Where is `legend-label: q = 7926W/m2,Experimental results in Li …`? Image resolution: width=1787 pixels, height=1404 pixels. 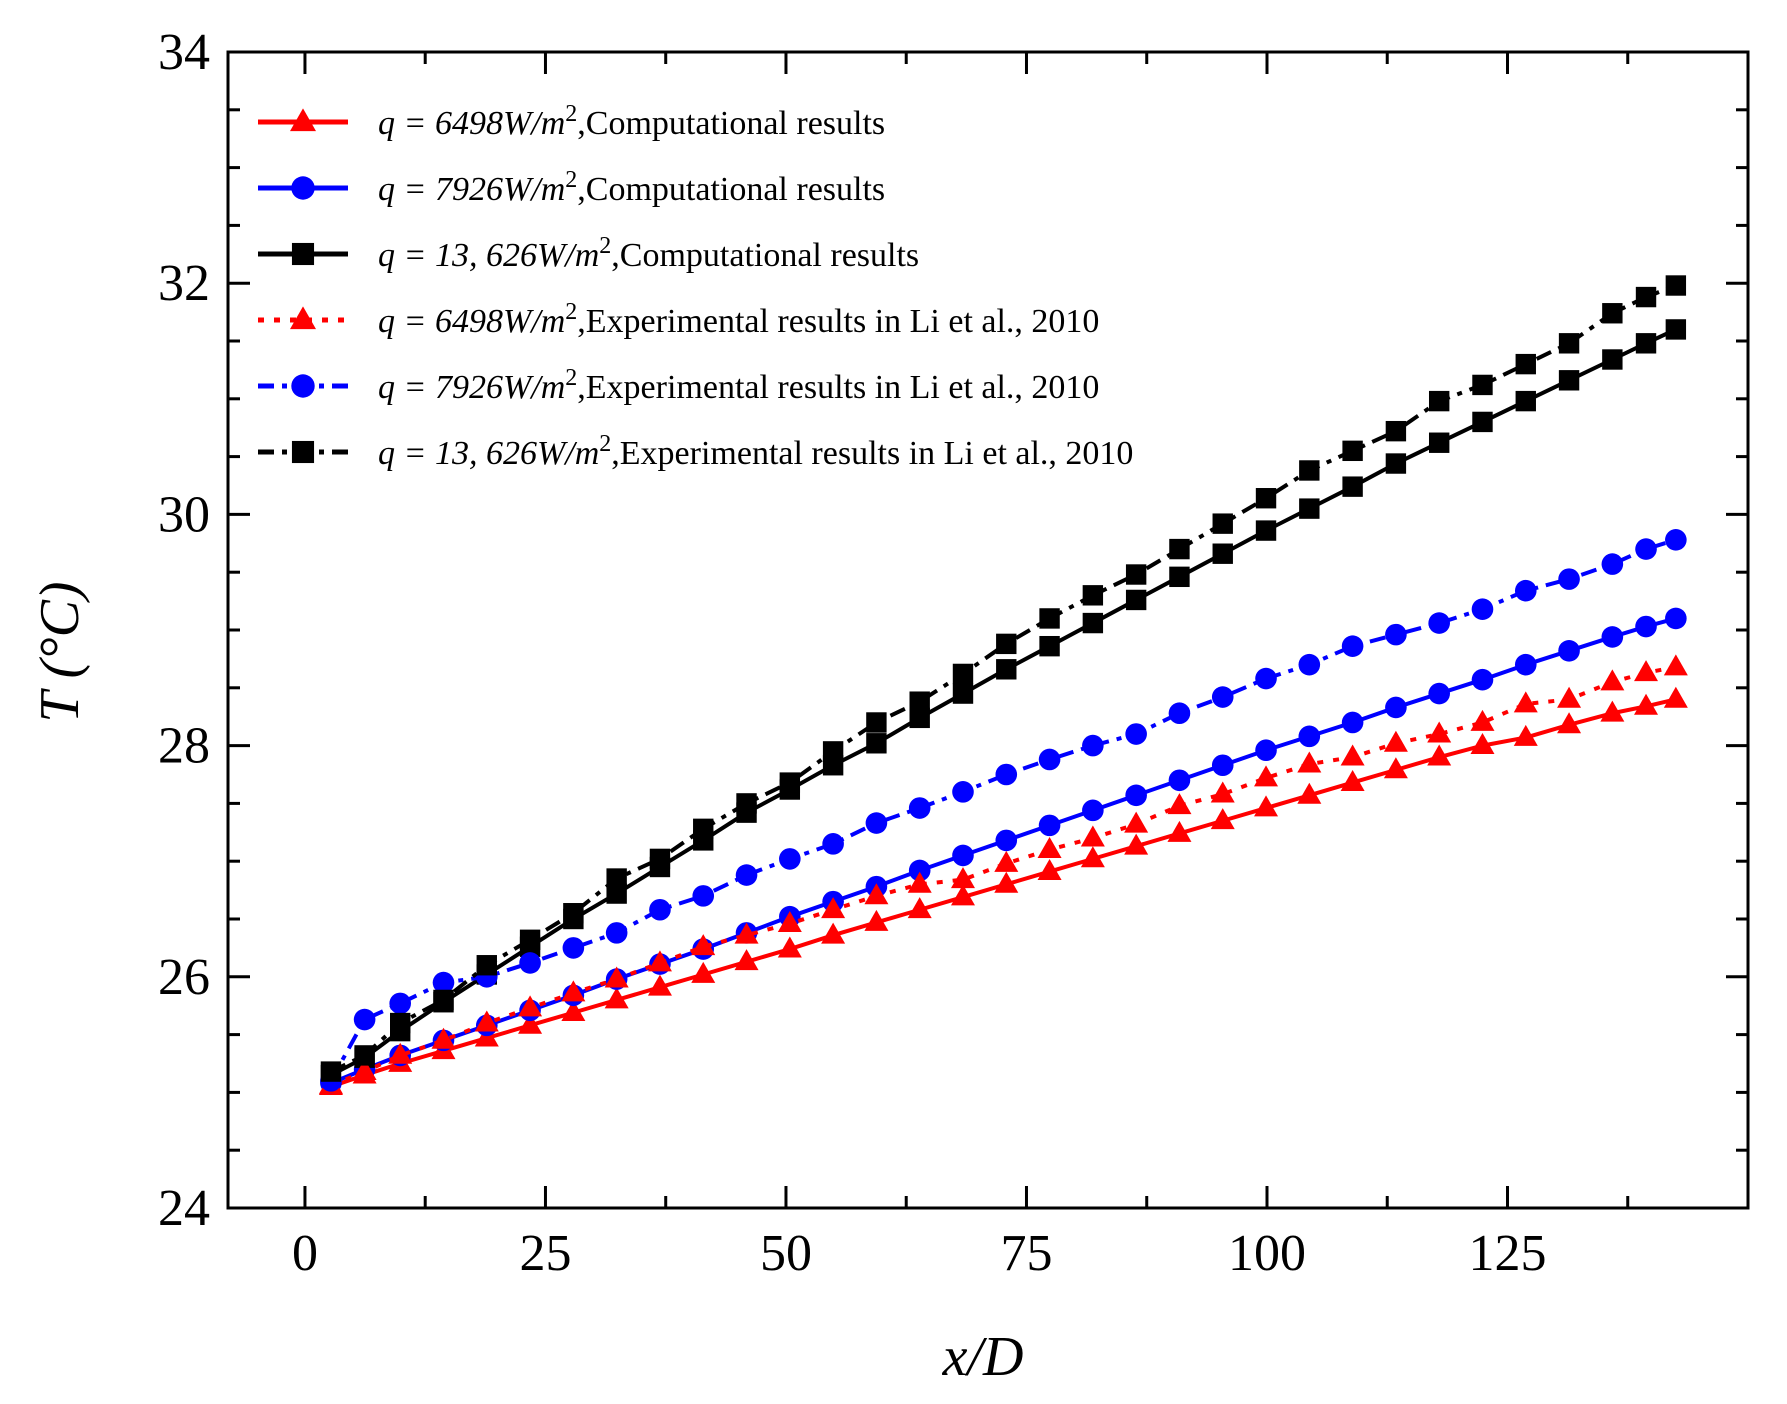 legend-label: q = 7926W/m2,Experimental results in Li … is located at coordinates (738, 385).